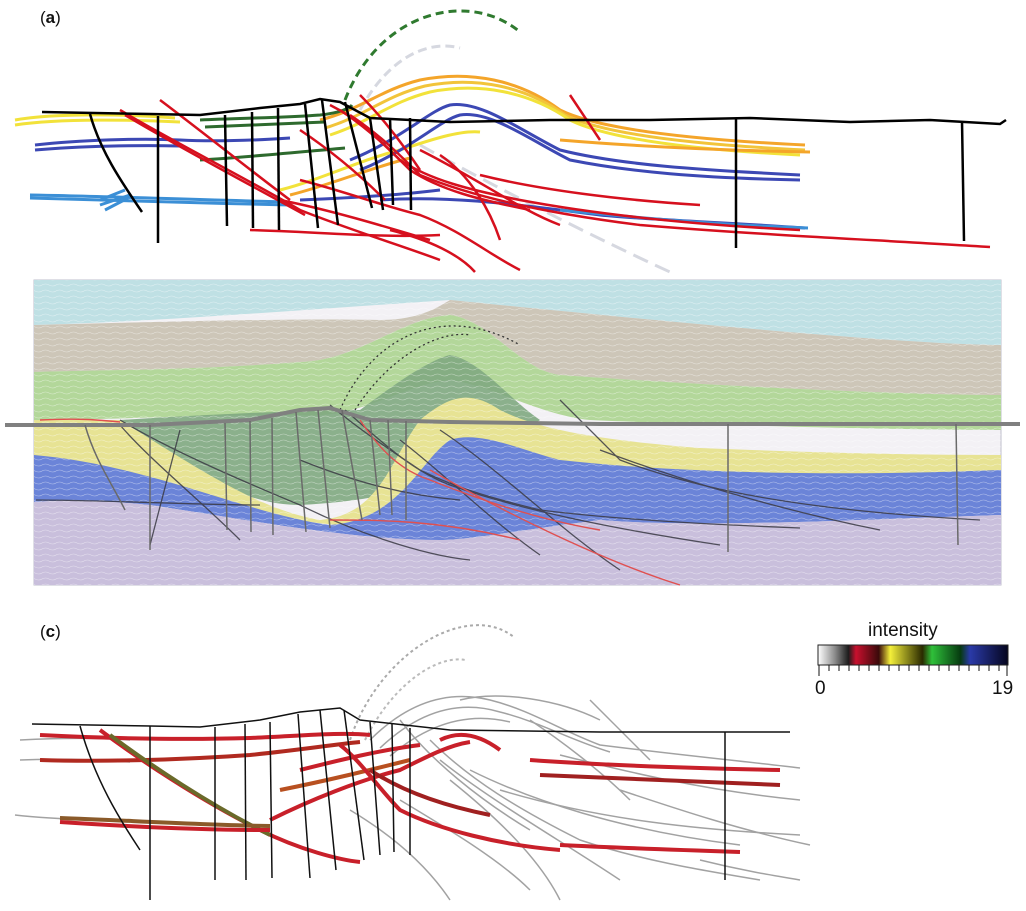 Image resolution: width=1026 pixels, height=911 pixels. What do you see at coordinates (430, 368) in the screenshot?
I see `panel-b-dotted-arc` at bounding box center [430, 368].